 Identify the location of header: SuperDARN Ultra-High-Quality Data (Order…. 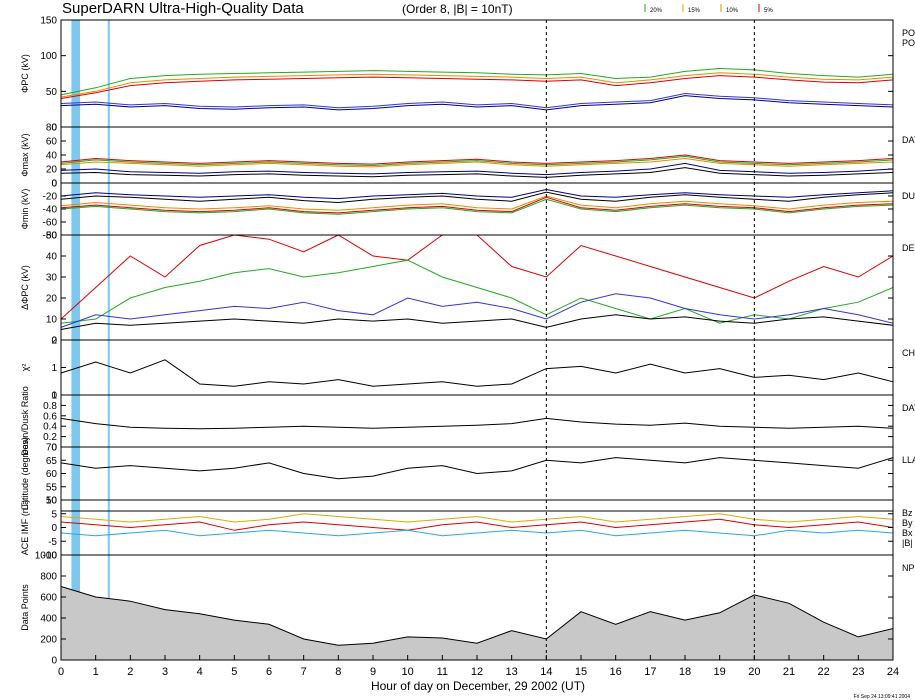
(417, 8).